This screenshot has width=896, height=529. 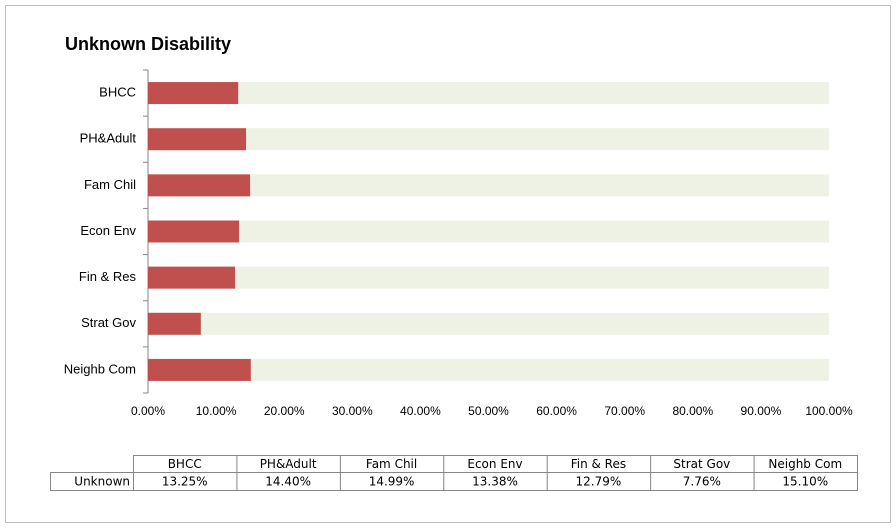 What do you see at coordinates (599, 482) in the screenshot?
I see `table-value: 12.79%` at bounding box center [599, 482].